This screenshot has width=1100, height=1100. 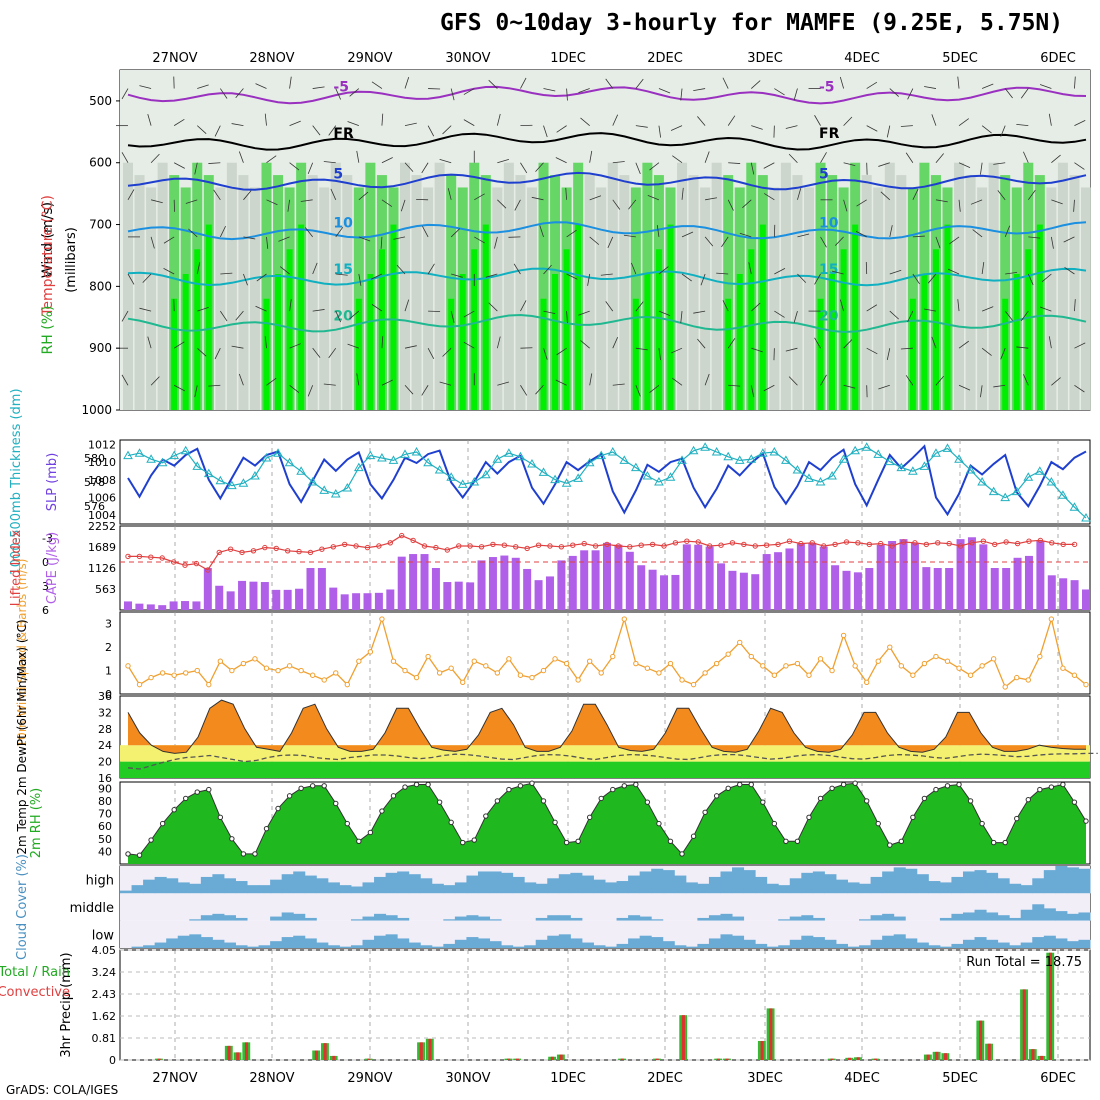 I want to click on wind-axis-label: 10m Wind Speed & Barbs (m/s), so click(x=22, y=653).